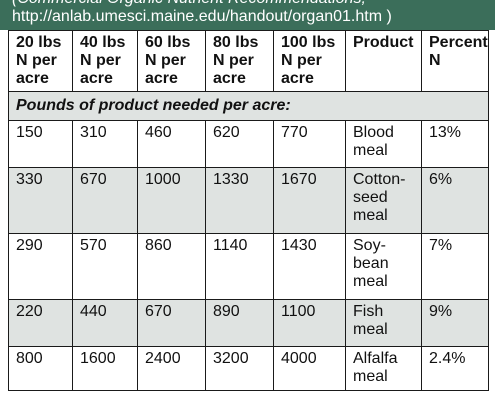  What do you see at coordinates (309, 323) in the screenshot?
I see `table-cell: 1100` at bounding box center [309, 323].